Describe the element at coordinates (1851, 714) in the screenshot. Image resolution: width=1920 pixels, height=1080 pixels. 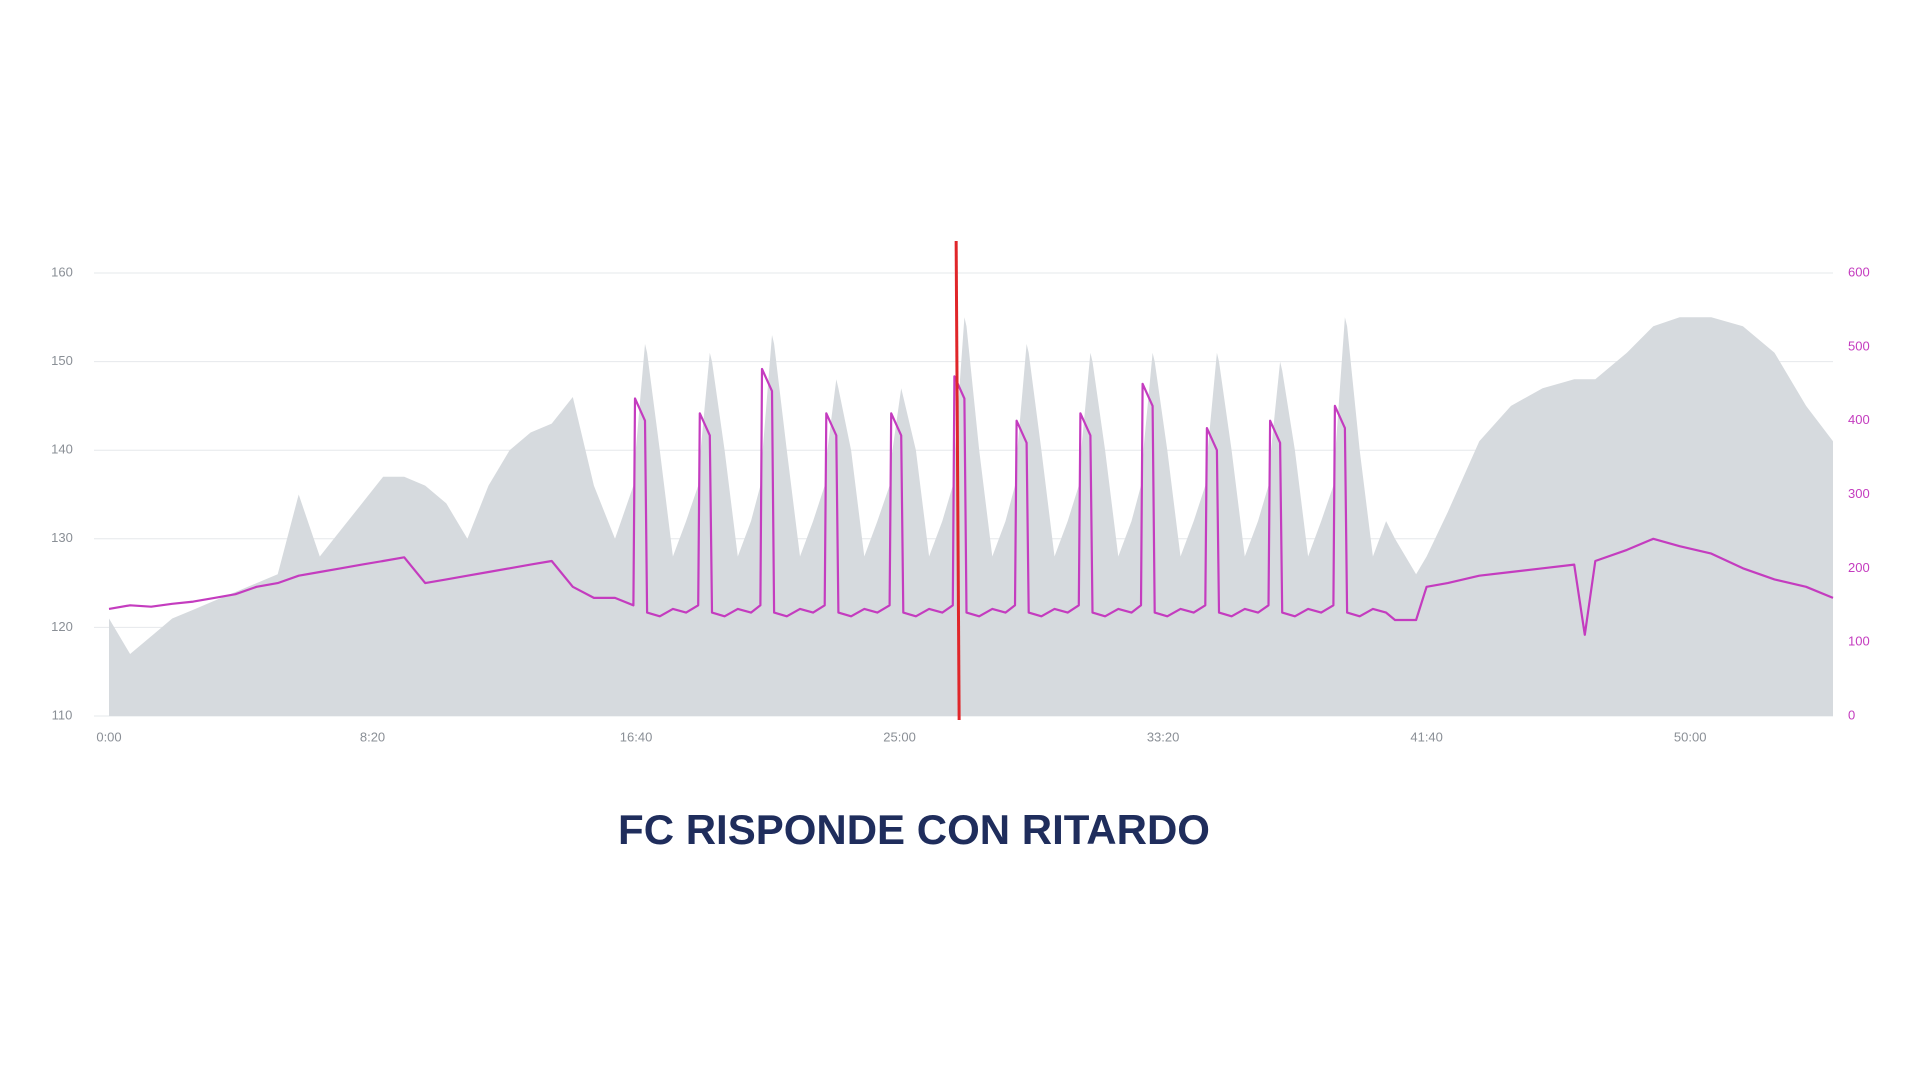
I see `y2-tick-label: 0` at that location.